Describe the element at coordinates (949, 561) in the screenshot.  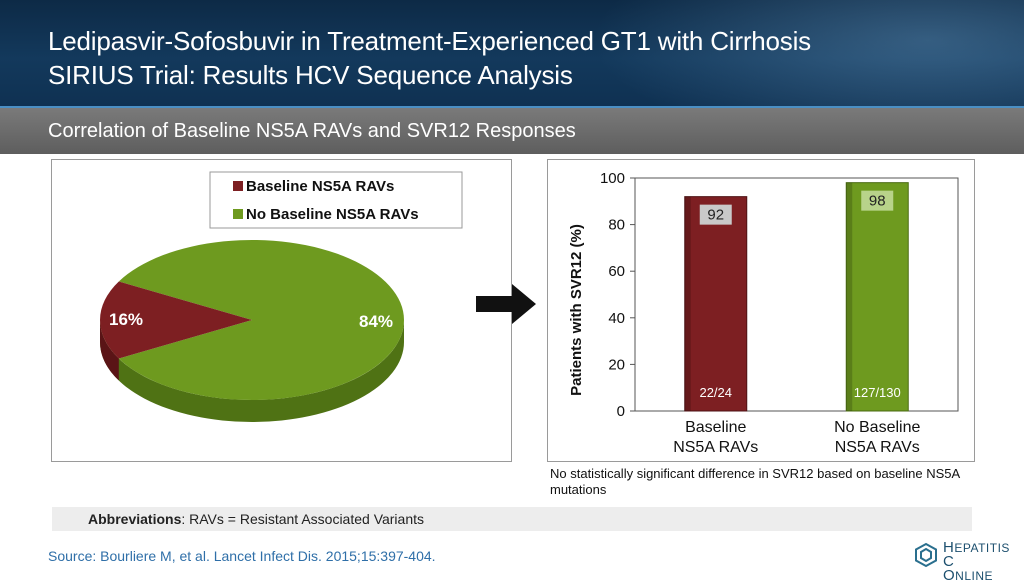
I see `logo-letter-c: C` at that location.